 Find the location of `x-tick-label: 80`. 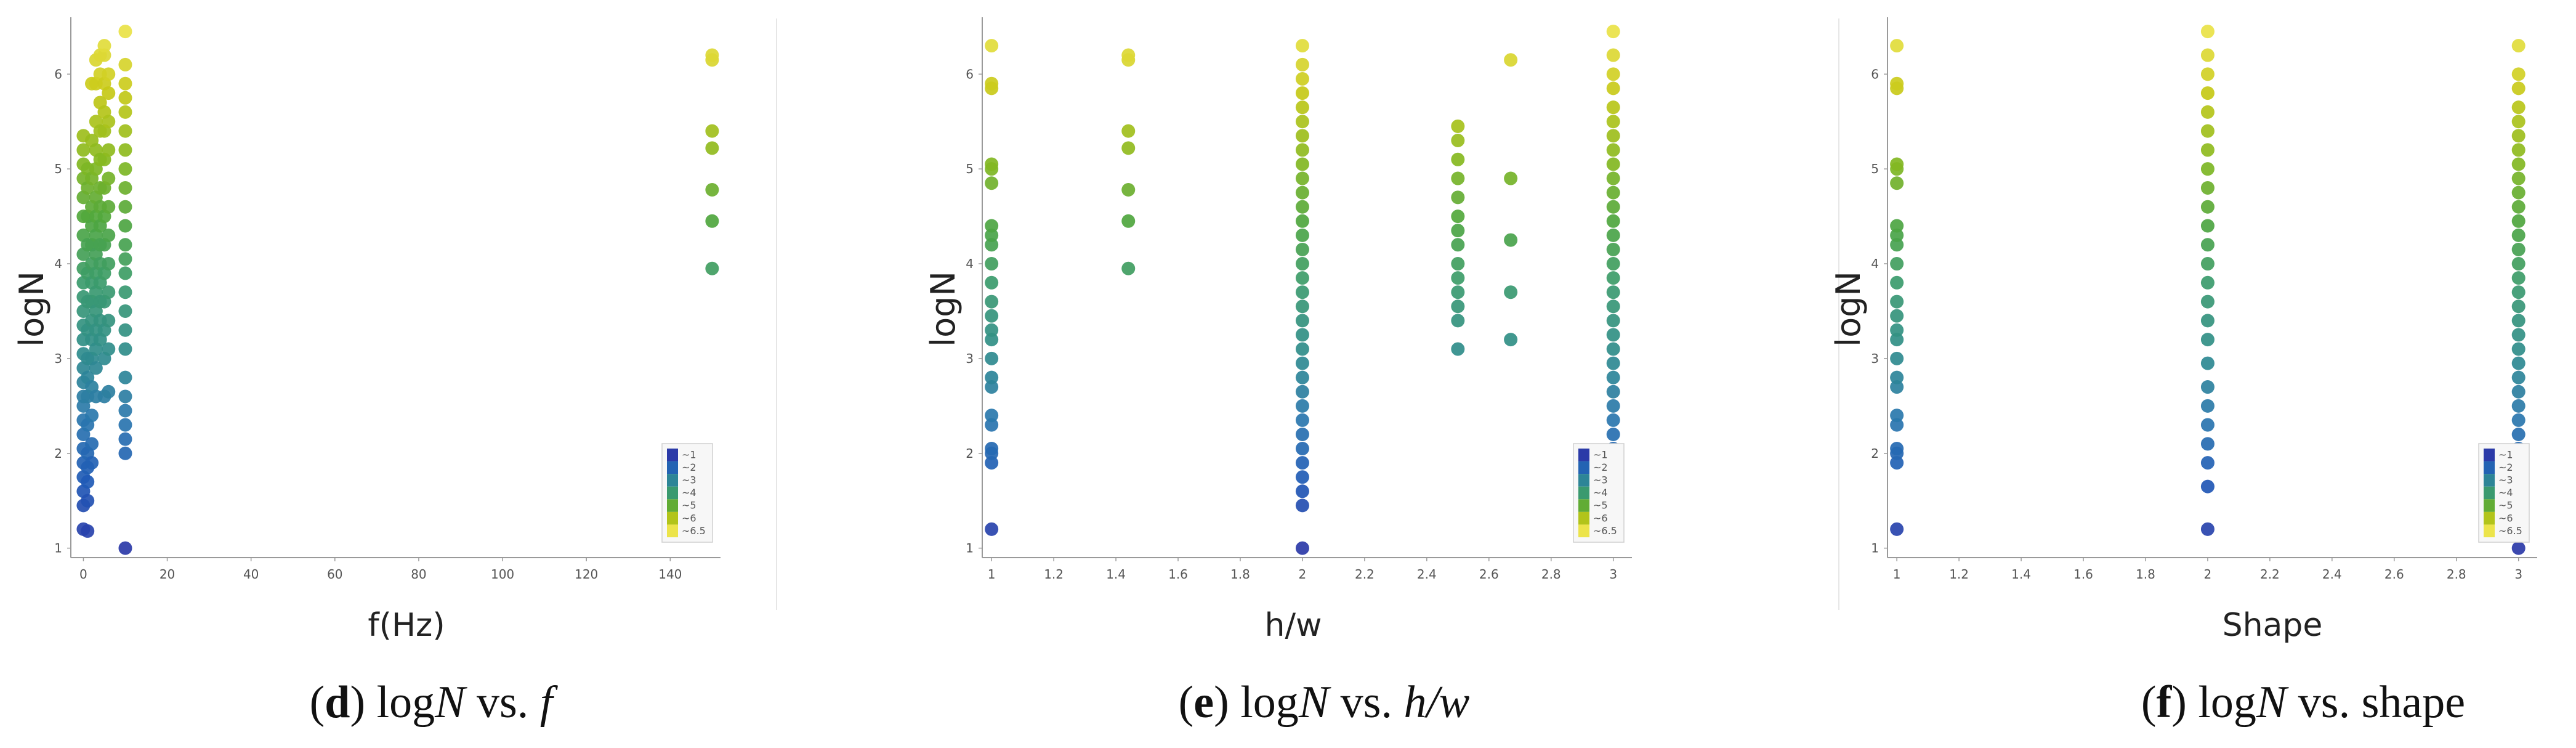

x-tick-label: 80 is located at coordinates (418, 575).